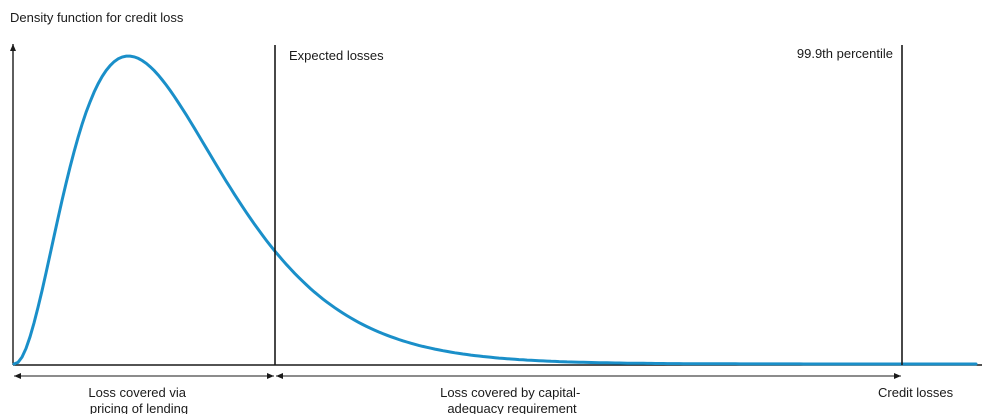 The width and height of the screenshot is (982, 414). Describe the element at coordinates (97, 17) in the screenshot. I see `y-axis-label: Density function for credit loss` at that location.